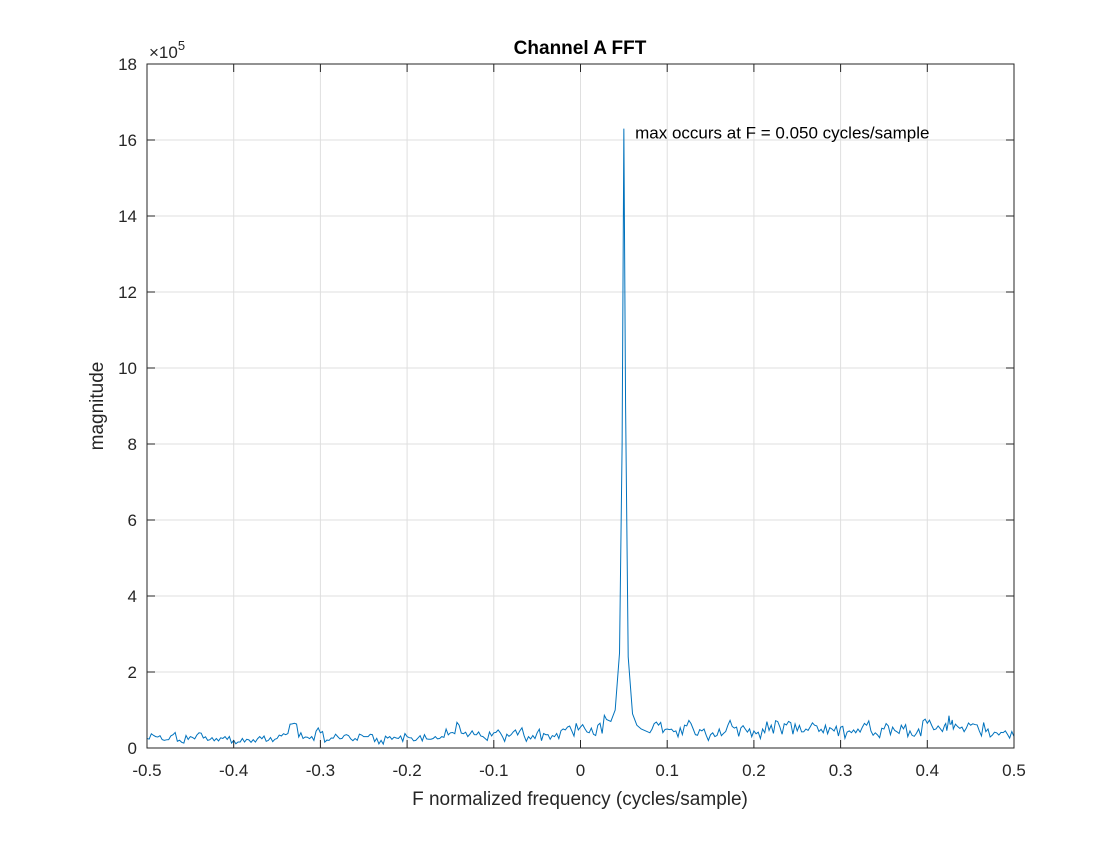 This screenshot has width=1120, height=845. Describe the element at coordinates (233, 770) in the screenshot. I see `x-tick-label: -0.4` at that location.